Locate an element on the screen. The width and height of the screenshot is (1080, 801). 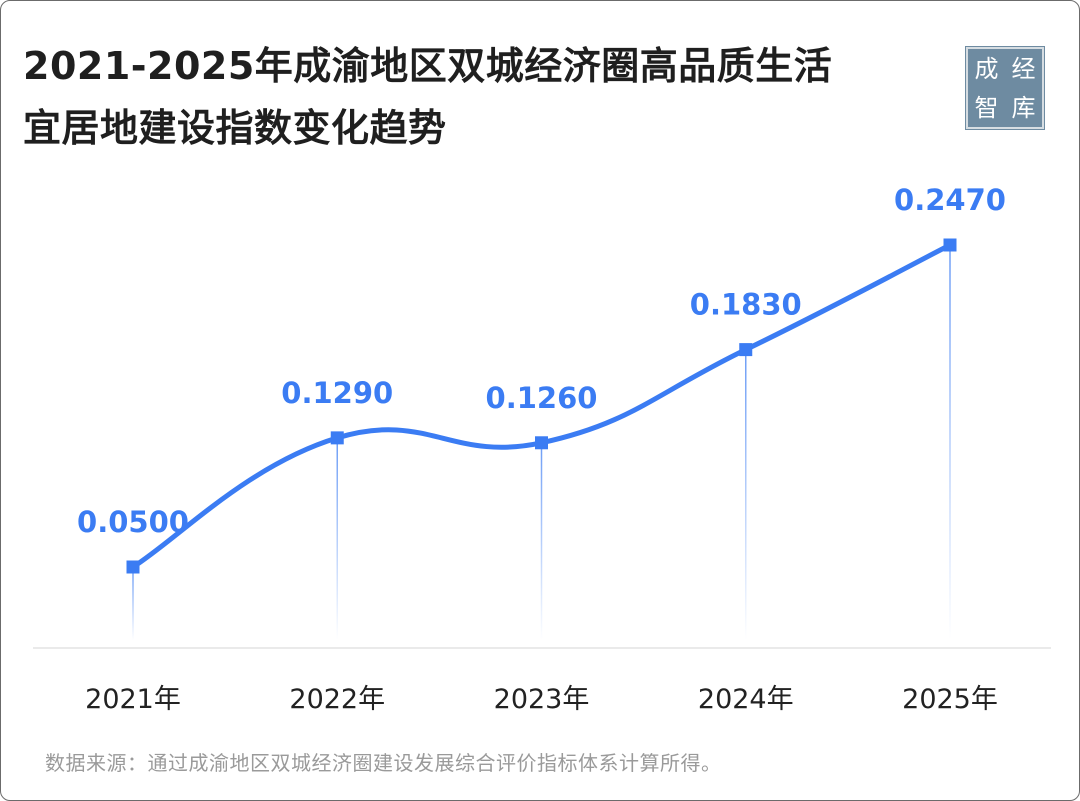
data-label: 0.1830 is located at coordinates (746, 305).